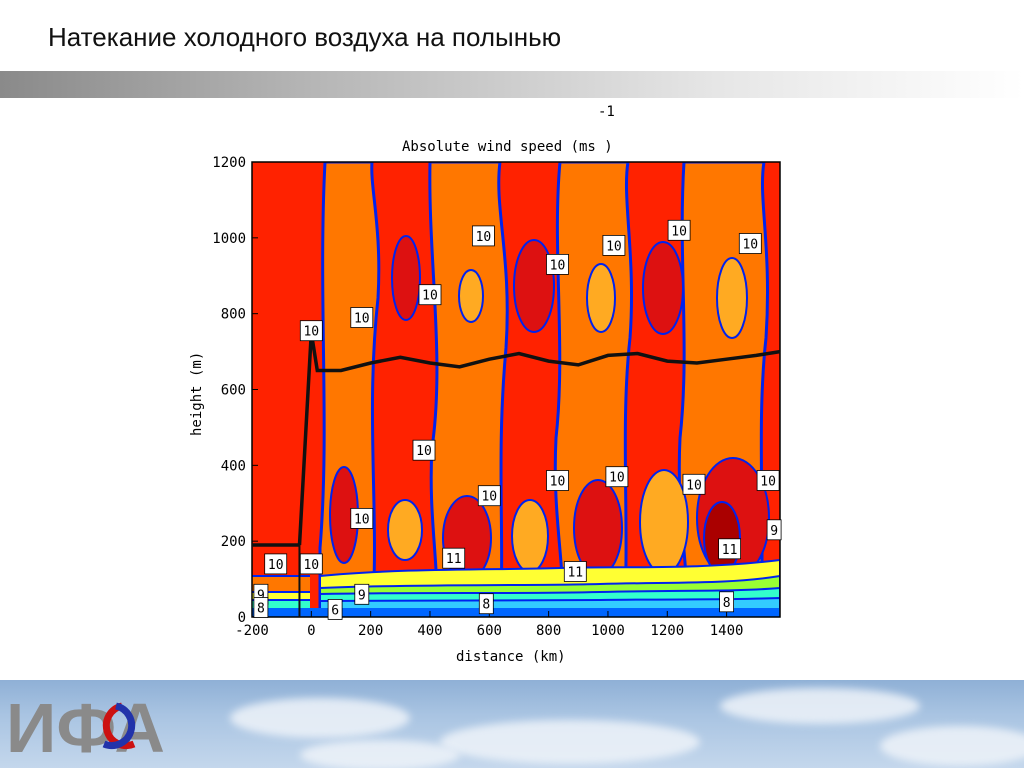 Image resolution: width=1024 pixels, height=768 pixels. Describe the element at coordinates (242, 618) in the screenshot. I see `y-tick-label: 0` at that location.